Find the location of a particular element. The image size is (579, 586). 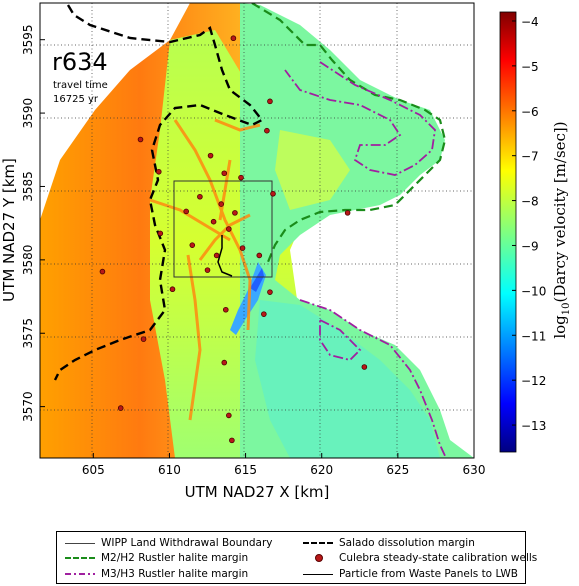

x-tick-label: 625 is located at coordinates (397, 470).